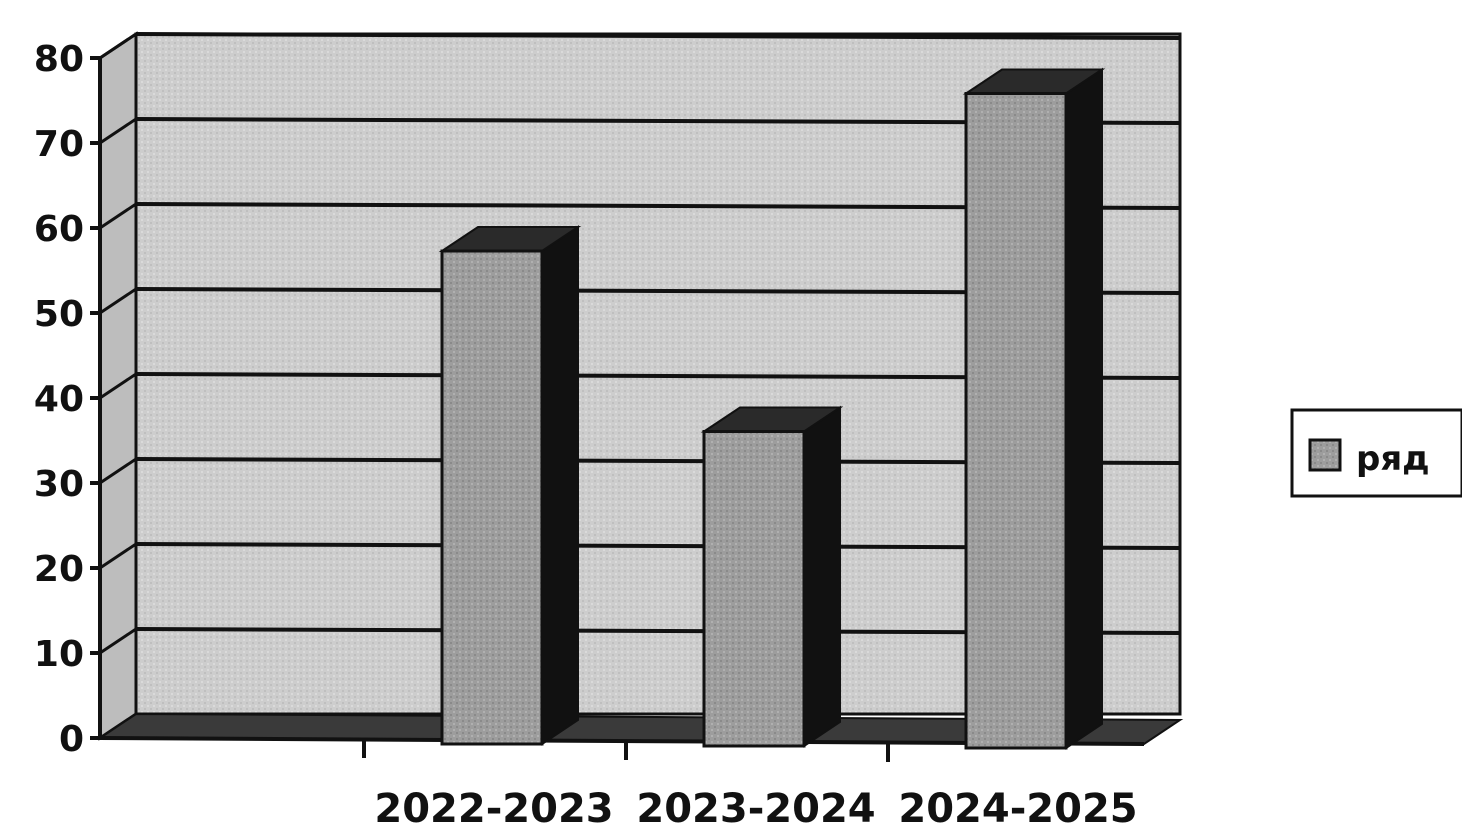  What do you see at coordinates (71, 739) in the screenshot?
I see `y-tick-label: 0` at bounding box center [71, 739].